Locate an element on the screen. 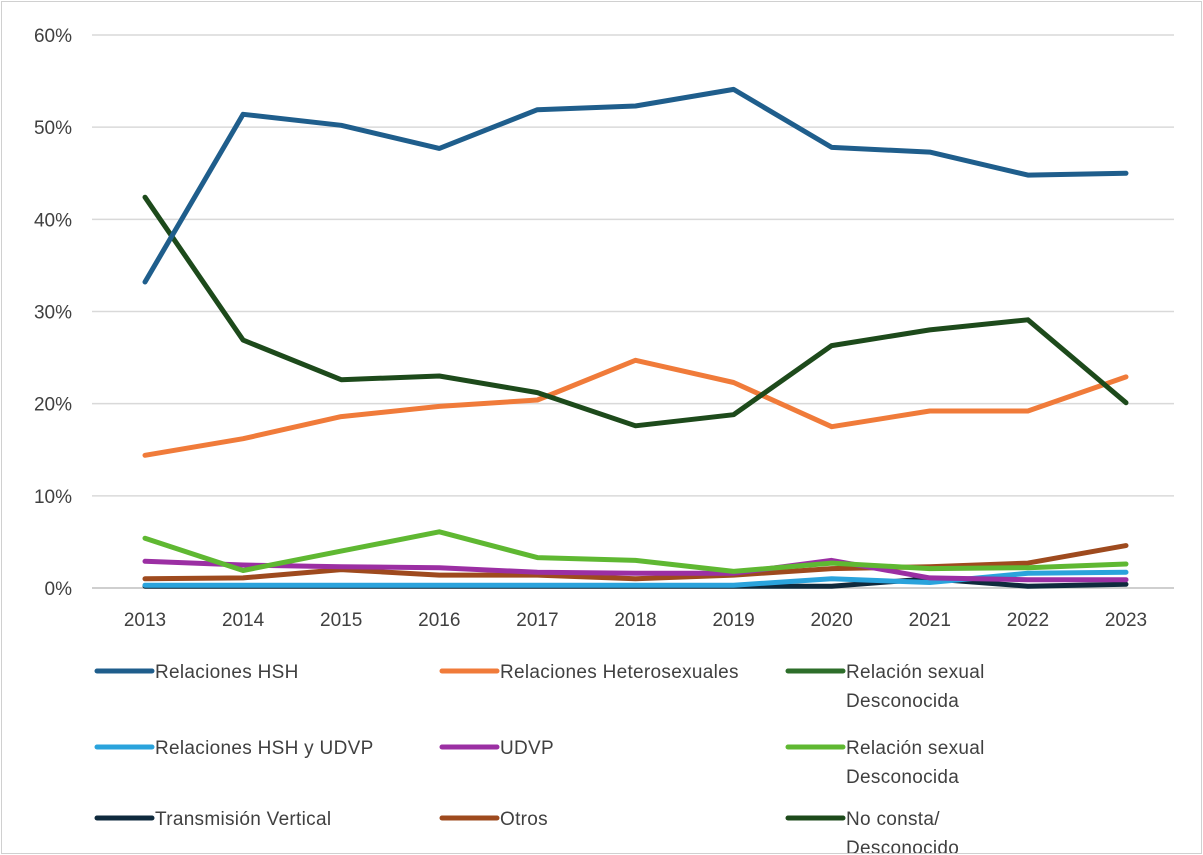 The height and width of the screenshot is (855, 1203). legend-item-udvp: UDVP is located at coordinates (496, 748).